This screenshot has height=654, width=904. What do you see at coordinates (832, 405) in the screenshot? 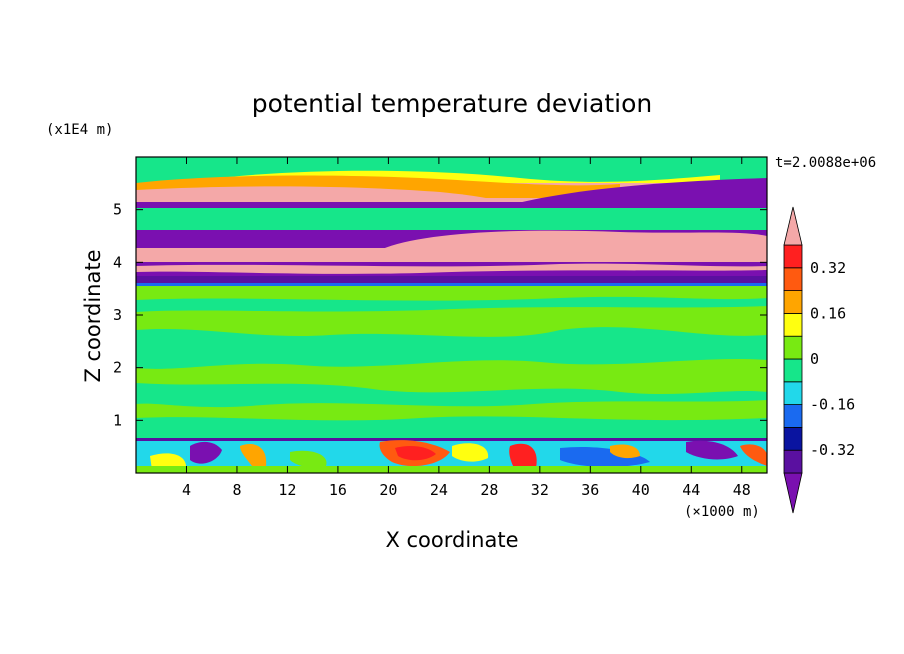
I see `colorbar-tick-label: -0.16` at bounding box center [832, 405].